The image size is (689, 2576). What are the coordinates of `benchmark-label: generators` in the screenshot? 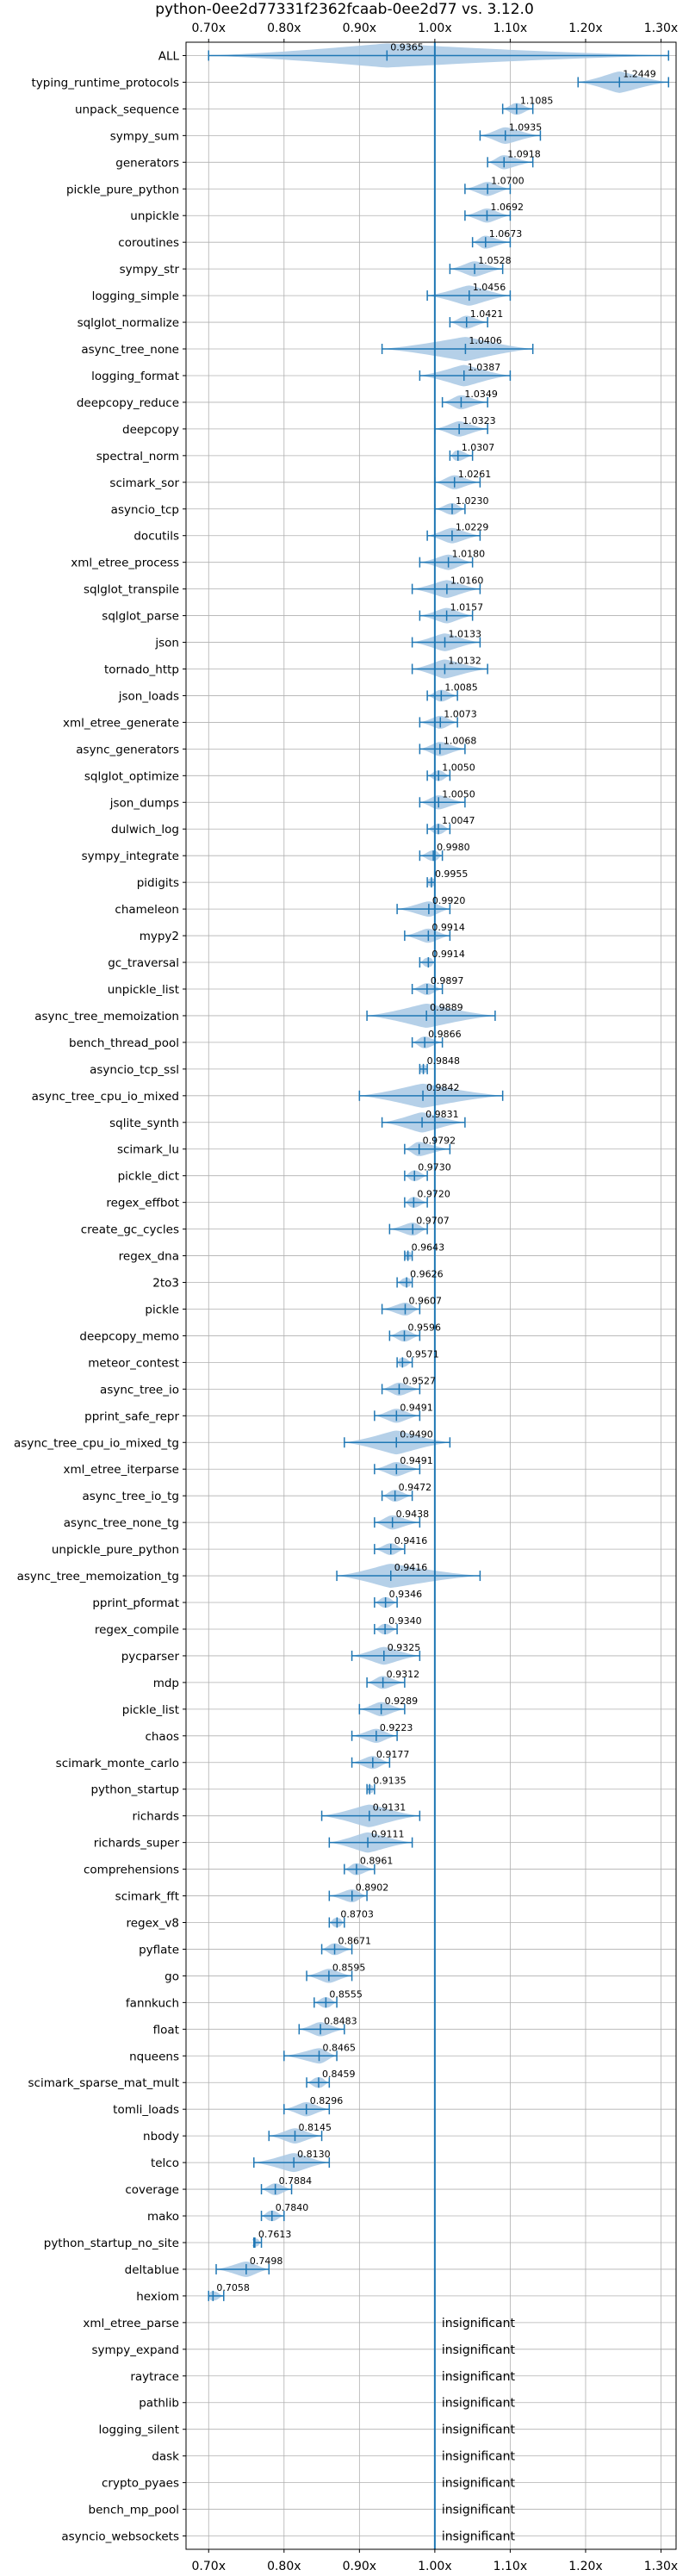 It's located at (147, 163).